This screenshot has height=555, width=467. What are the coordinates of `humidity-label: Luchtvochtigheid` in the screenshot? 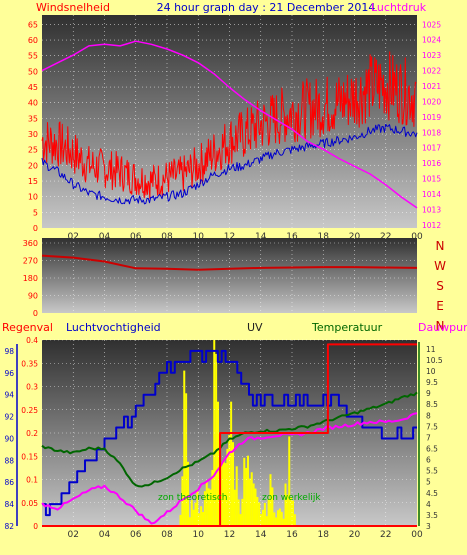 It's located at (113, 327).